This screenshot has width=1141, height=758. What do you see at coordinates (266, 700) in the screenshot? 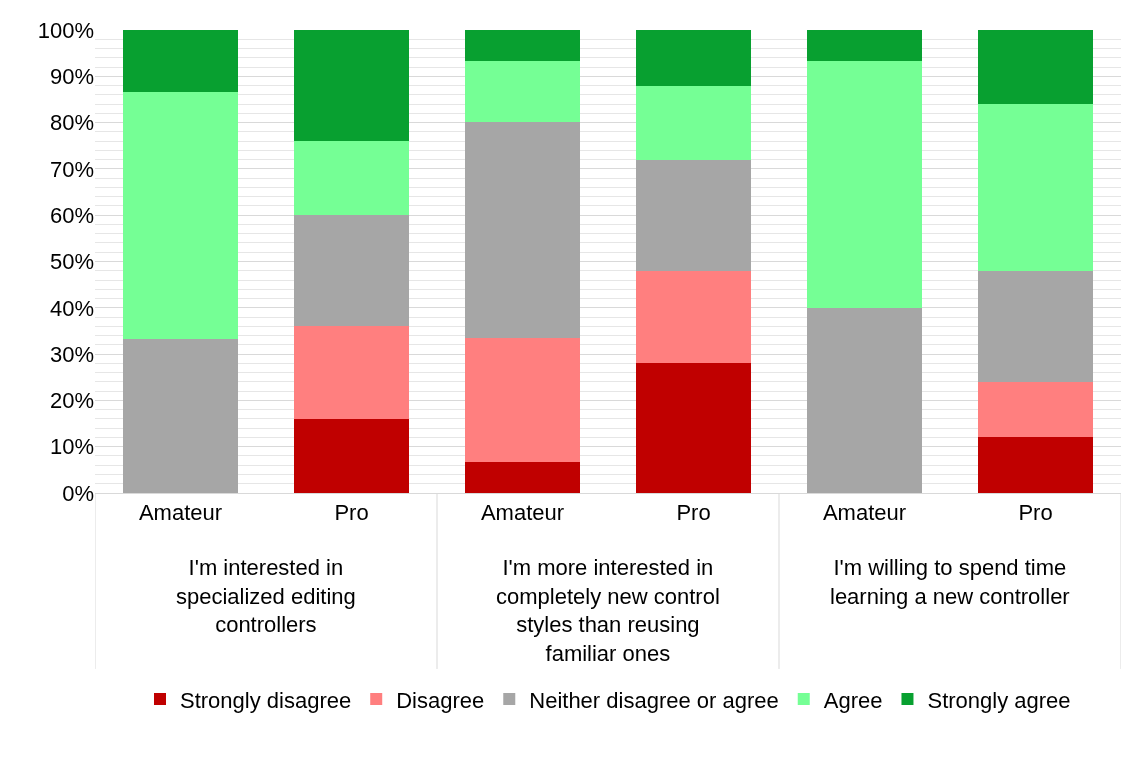
I see `legend-label: Strongly disagree` at bounding box center [266, 700].